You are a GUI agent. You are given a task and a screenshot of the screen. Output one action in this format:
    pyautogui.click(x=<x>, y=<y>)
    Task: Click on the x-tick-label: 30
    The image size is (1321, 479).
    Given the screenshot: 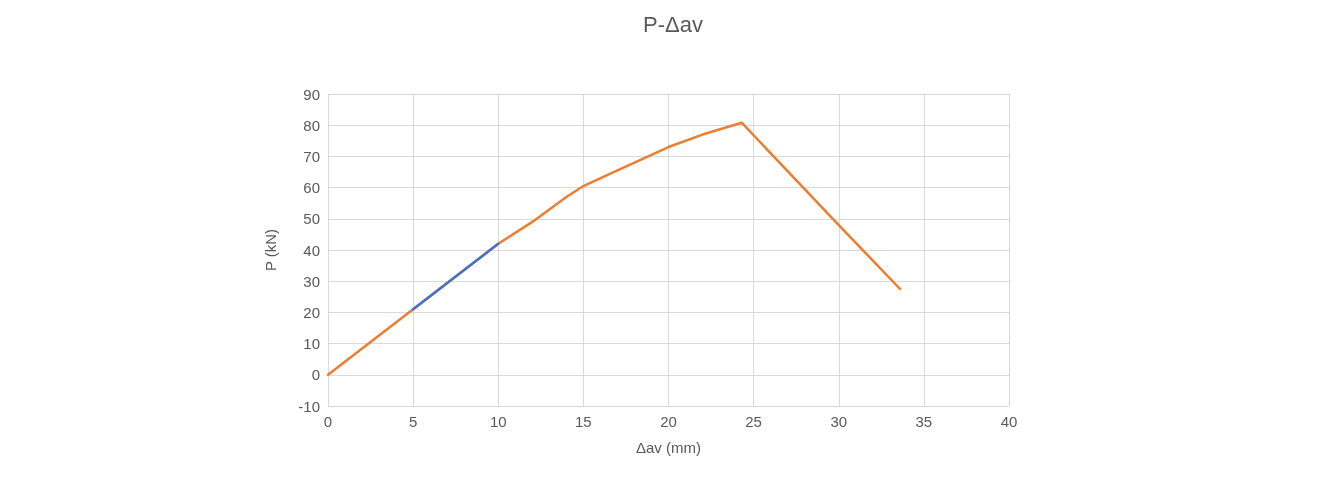 What is the action you would take?
    pyautogui.click(x=839, y=421)
    